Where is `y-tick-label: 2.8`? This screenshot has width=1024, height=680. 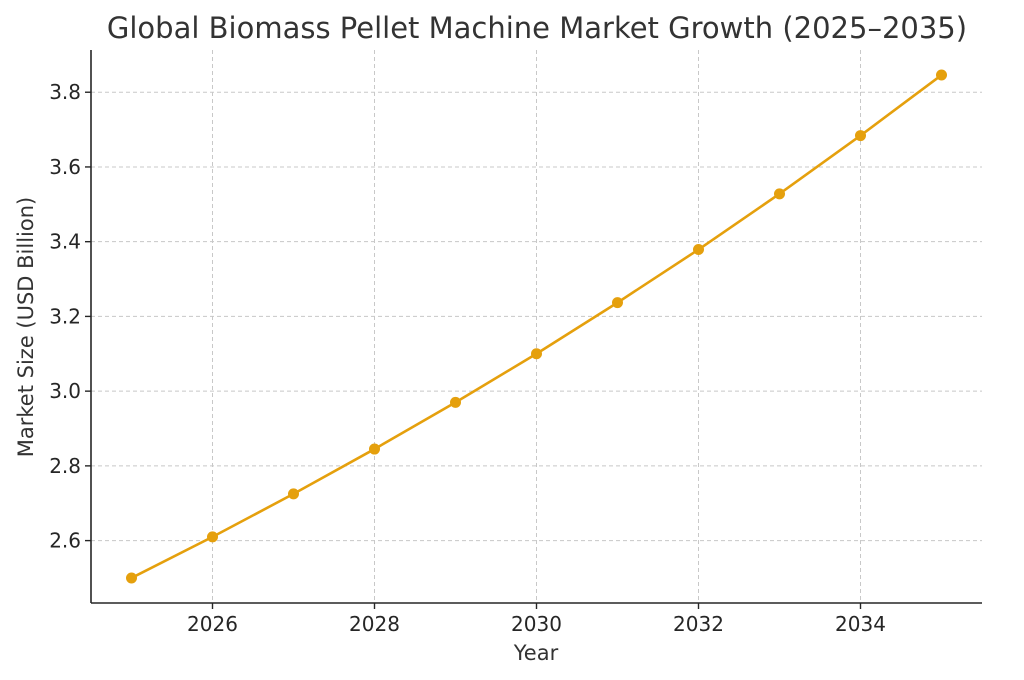
y-tick-label: 2.8 is located at coordinates (65, 466).